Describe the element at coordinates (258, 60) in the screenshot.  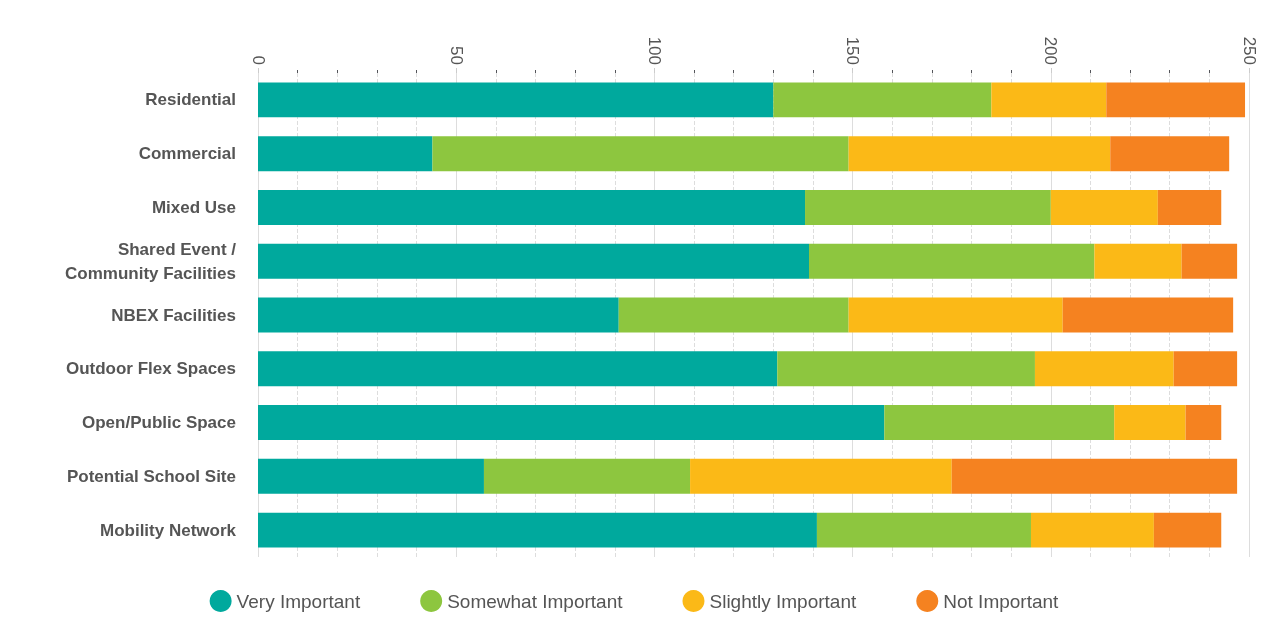
I see `x-tick-label: 0` at that location.